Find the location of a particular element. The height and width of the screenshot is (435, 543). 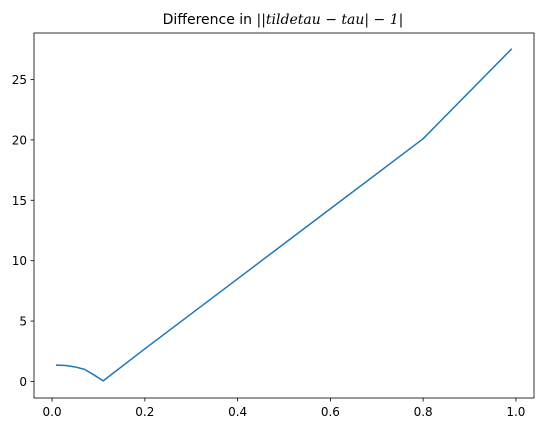

x-tick-label: 1.0 is located at coordinates (515, 412).